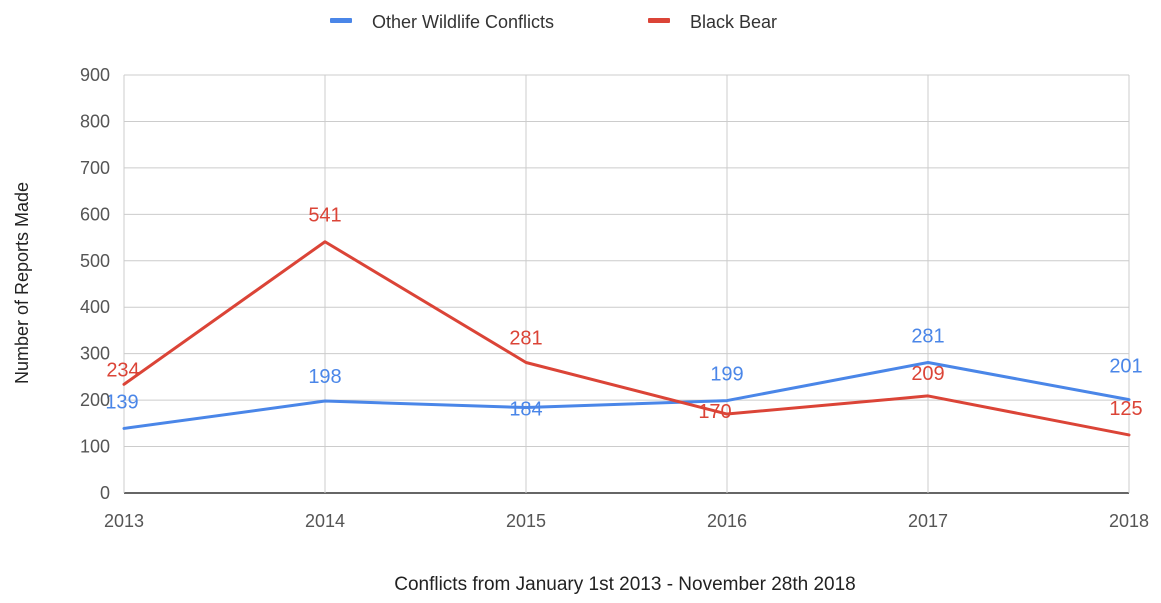  Describe the element at coordinates (928, 521) in the screenshot. I see `x-tick-label: 2017` at that location.